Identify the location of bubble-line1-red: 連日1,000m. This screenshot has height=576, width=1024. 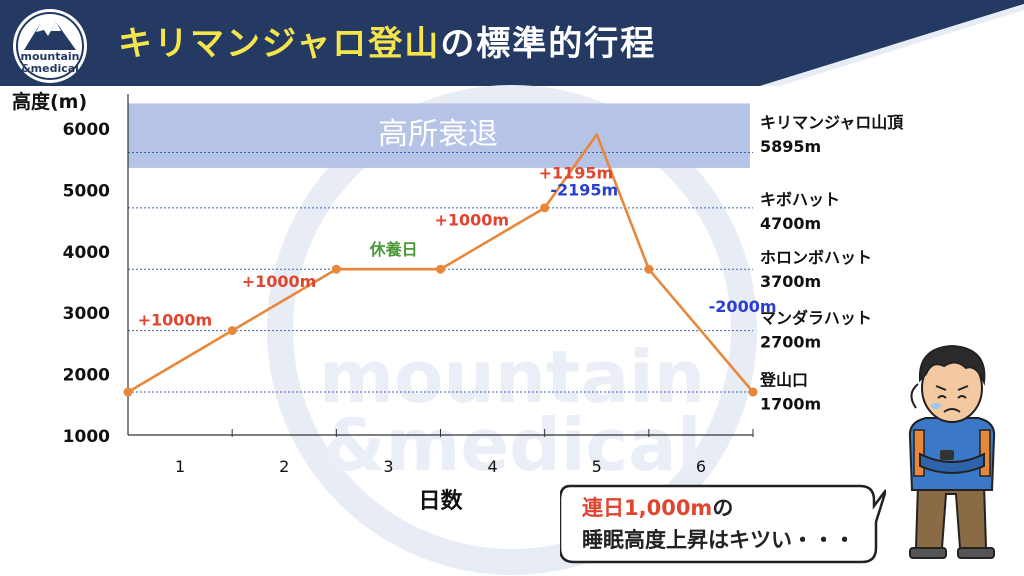
(647, 508).